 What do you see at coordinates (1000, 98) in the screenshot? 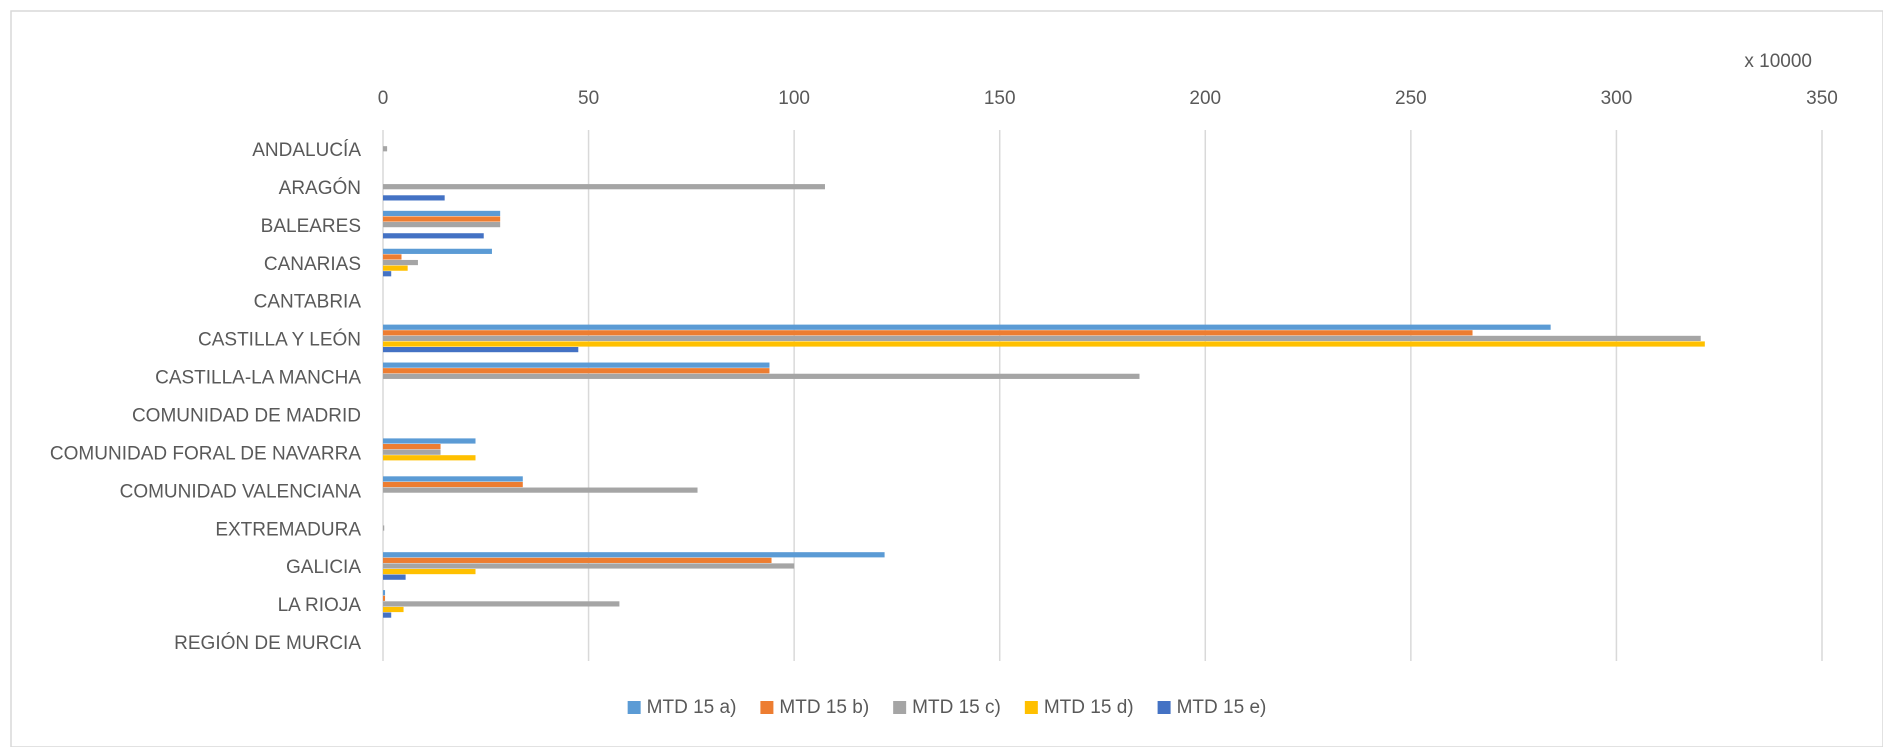
I see `x-tick-label: 150` at bounding box center [1000, 98].